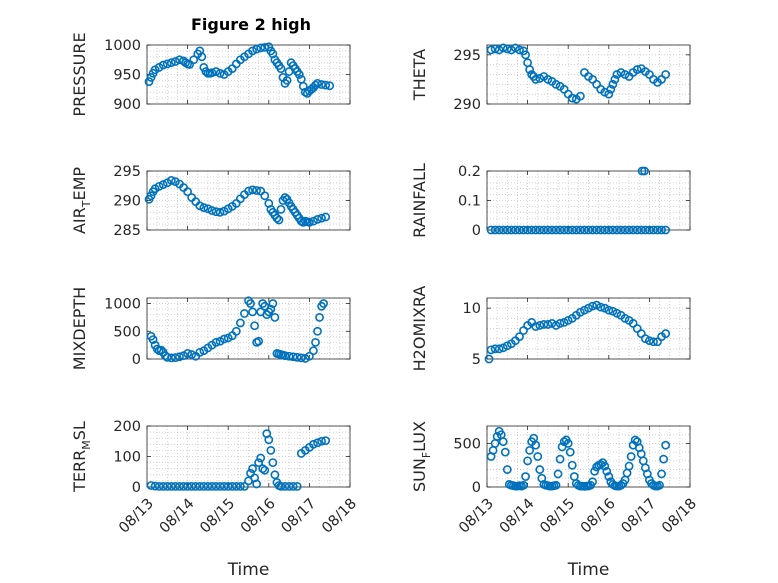 The width and height of the screenshot is (778, 583). What do you see at coordinates (469, 172) in the screenshot?
I see `y-tick-label: 0.2` at bounding box center [469, 172].